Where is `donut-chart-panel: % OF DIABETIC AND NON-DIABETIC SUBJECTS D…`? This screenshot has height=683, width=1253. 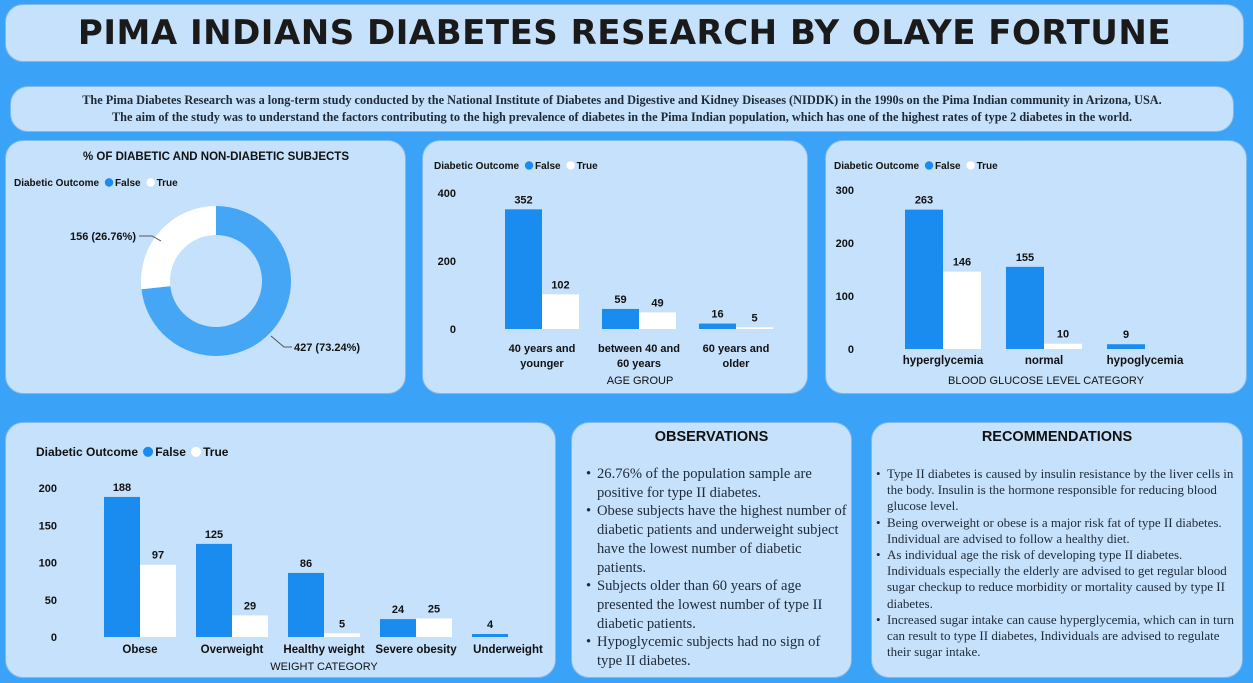
donut-chart-panel: % OF DIABETIC AND NON-DIABETIC SUBJECTS D… is located at coordinates (205, 267).